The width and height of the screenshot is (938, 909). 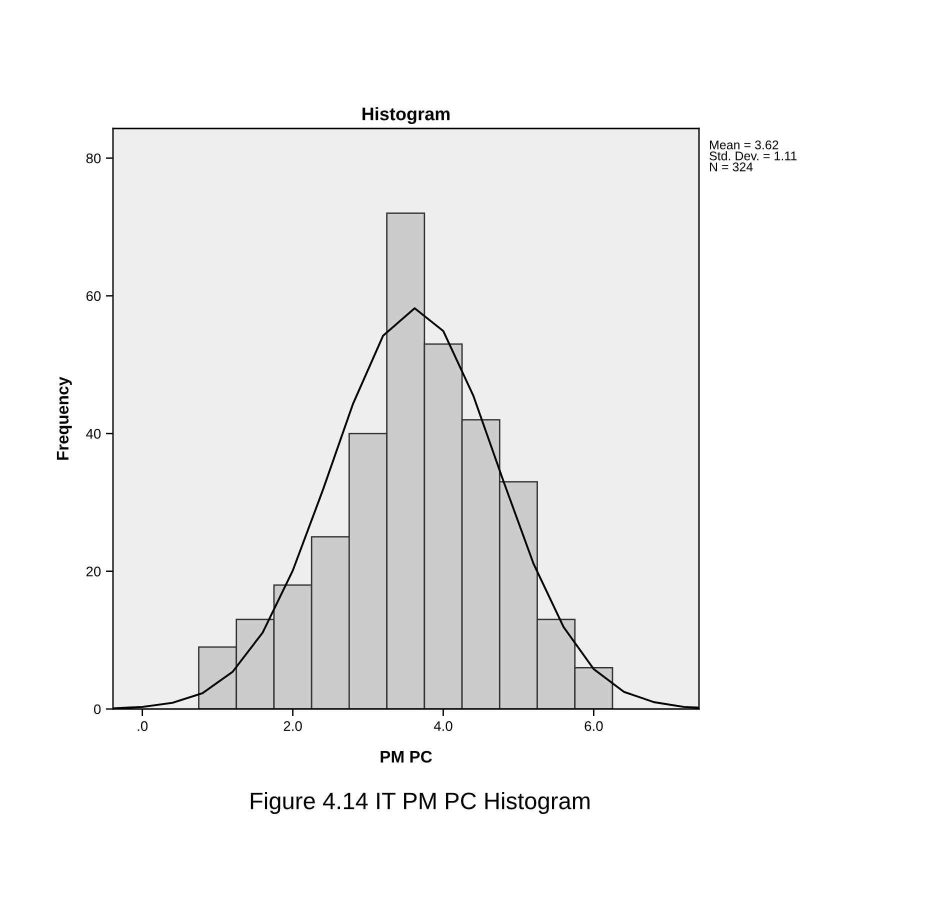 I want to click on x-tick-label: 4.0, so click(x=443, y=726).